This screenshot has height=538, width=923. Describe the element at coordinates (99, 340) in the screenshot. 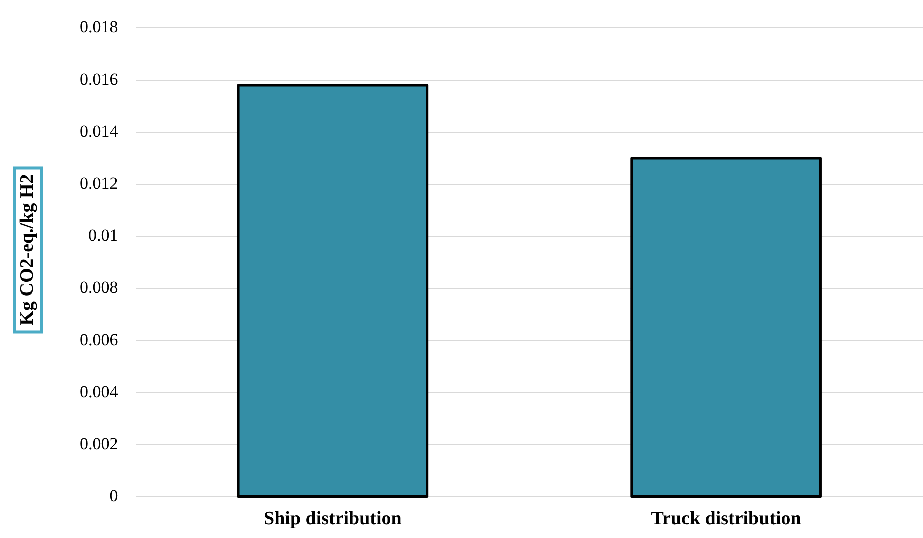

I see `y-tick-label: 0.006` at that location.